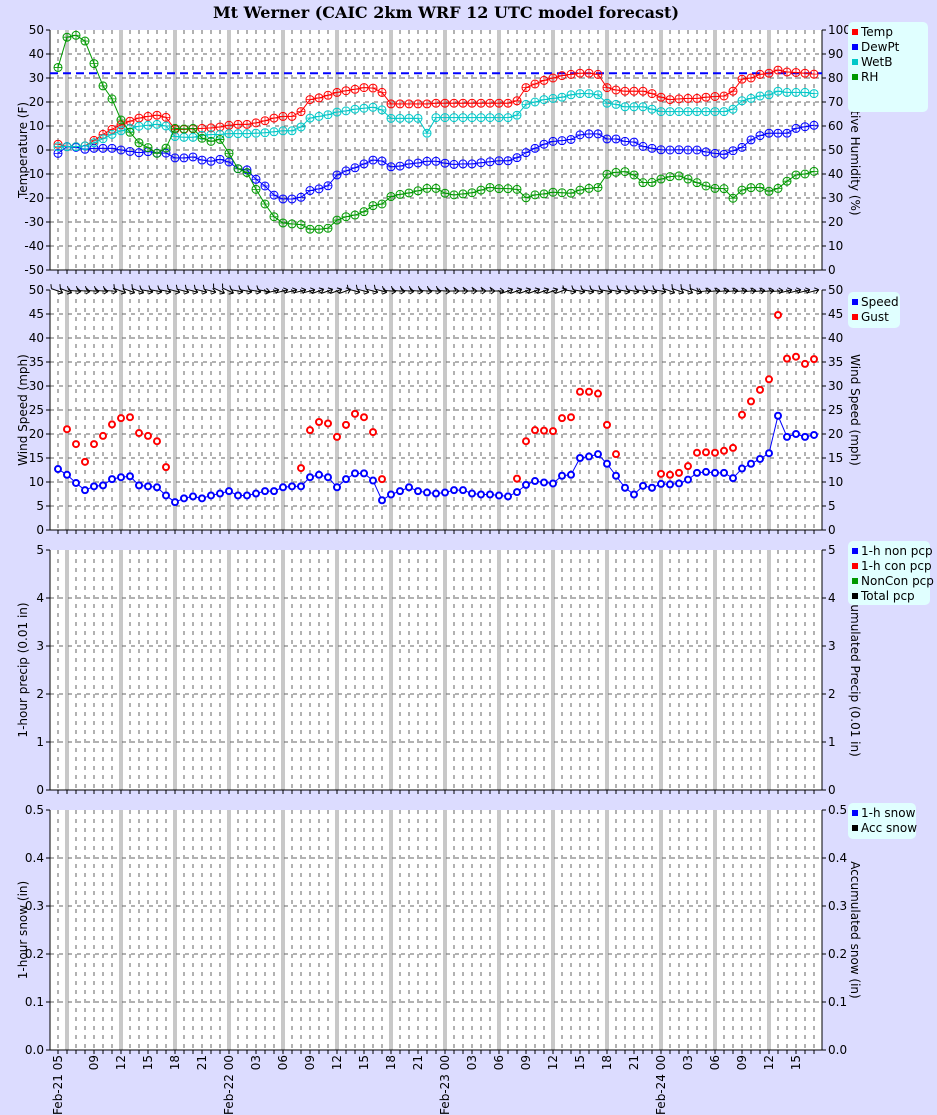 The height and width of the screenshot is (1115, 937). I want to click on y-axis-label: Wind Speed (mph), so click(23, 410).